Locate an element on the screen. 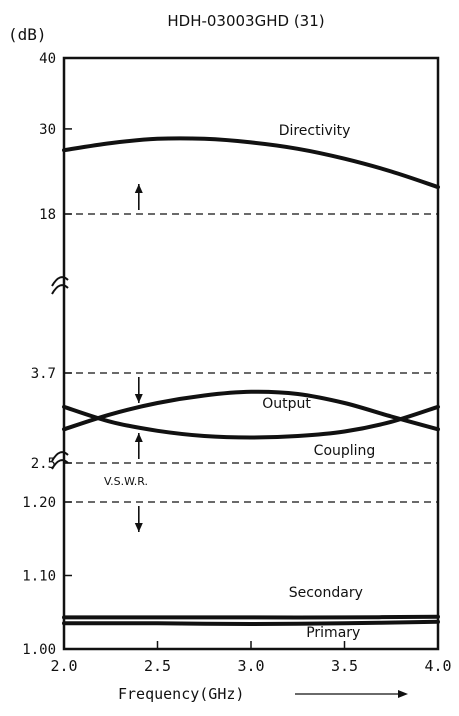  y-tick-label: 18 is located at coordinates (47, 215).